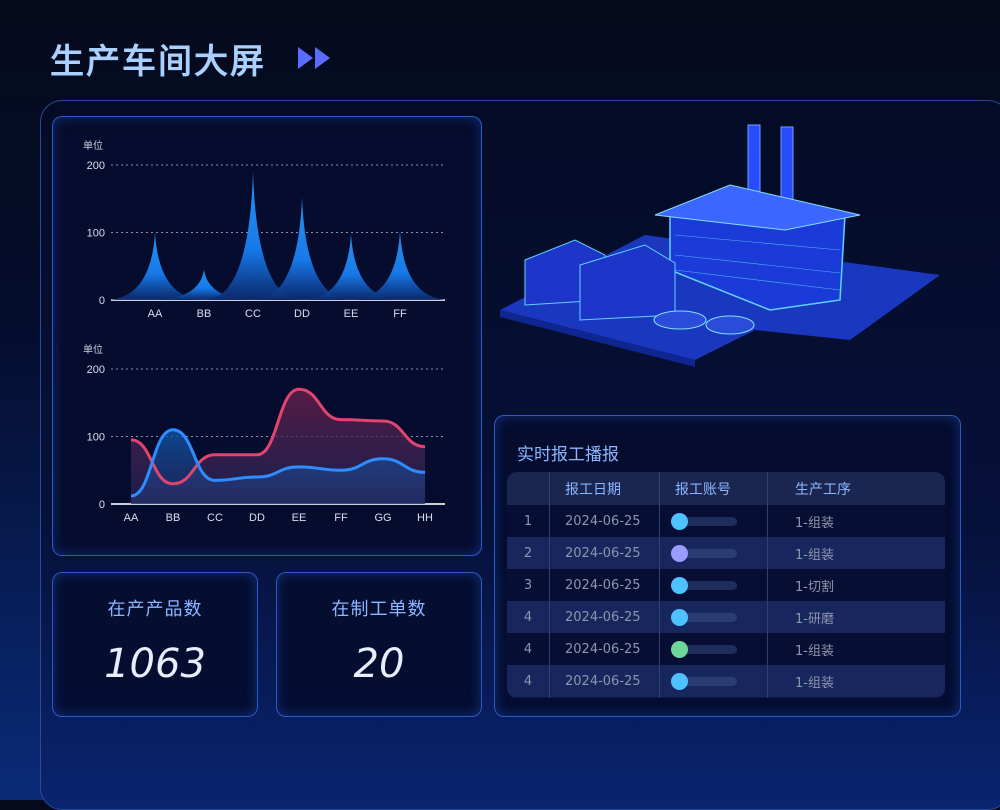 Image resolution: width=1000 pixels, height=810 pixels. I want to click on process-name: 1-切割, so click(814, 587).